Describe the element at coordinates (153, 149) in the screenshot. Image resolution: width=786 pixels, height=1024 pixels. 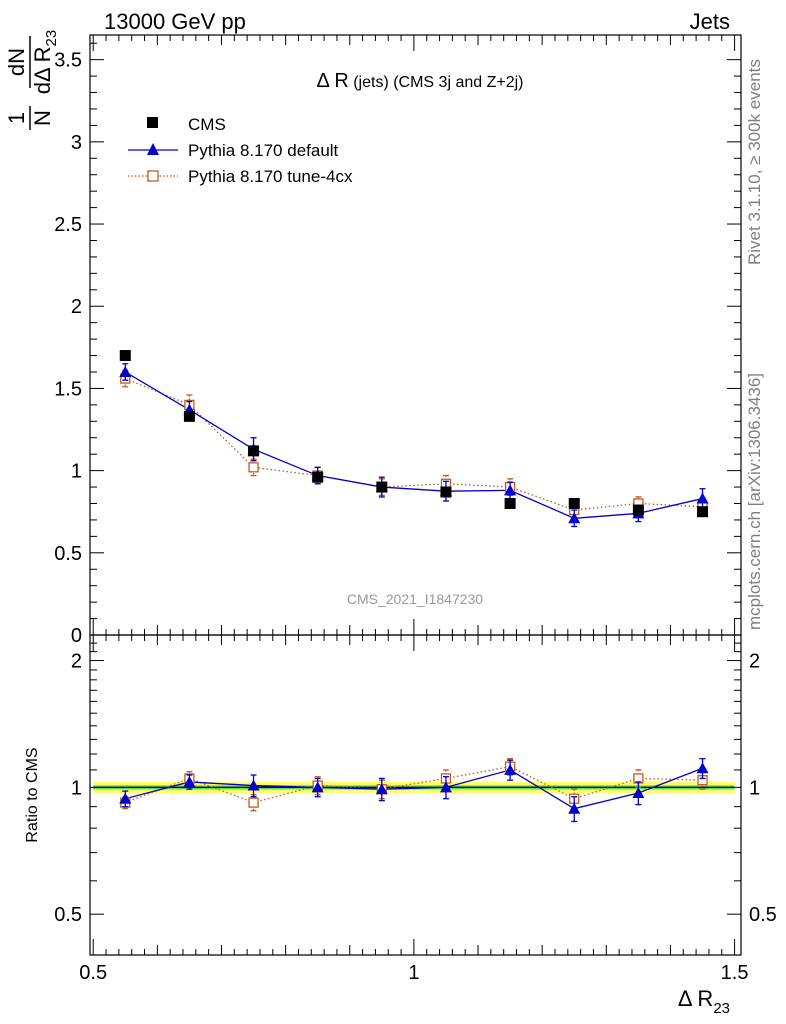
I see `legend-marker-default` at that location.